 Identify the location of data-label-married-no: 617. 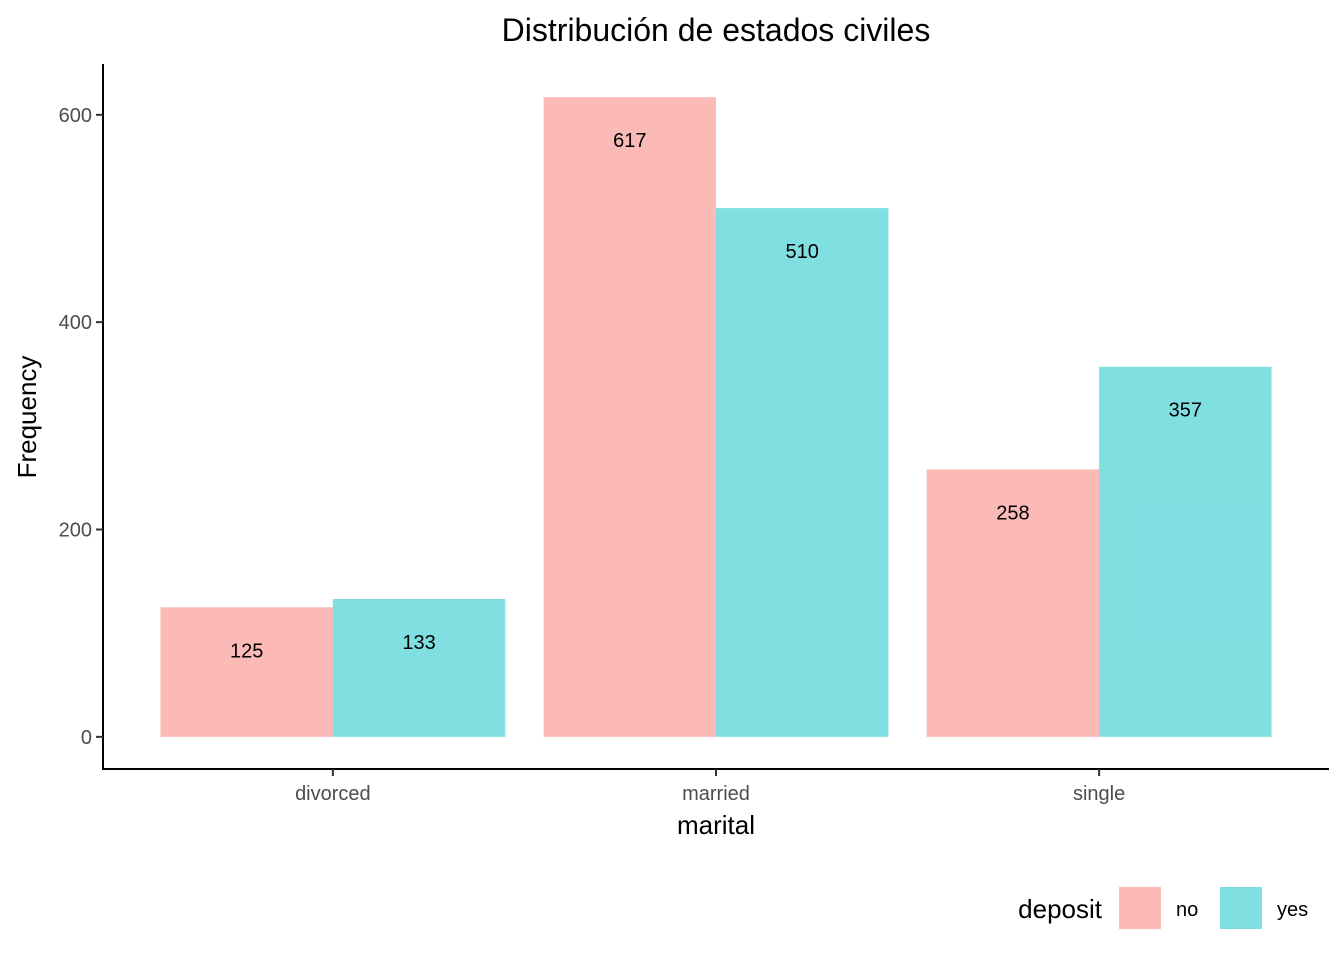
(629, 141).